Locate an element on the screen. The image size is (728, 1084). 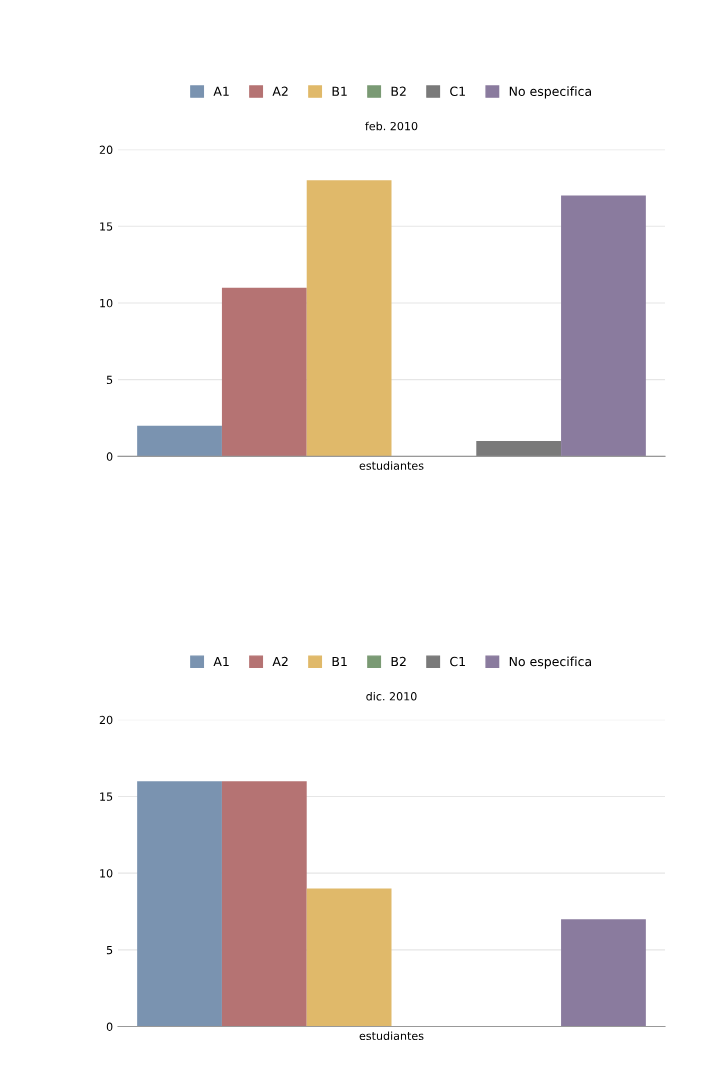
chart-title: feb. 2010 is located at coordinates (391, 126).